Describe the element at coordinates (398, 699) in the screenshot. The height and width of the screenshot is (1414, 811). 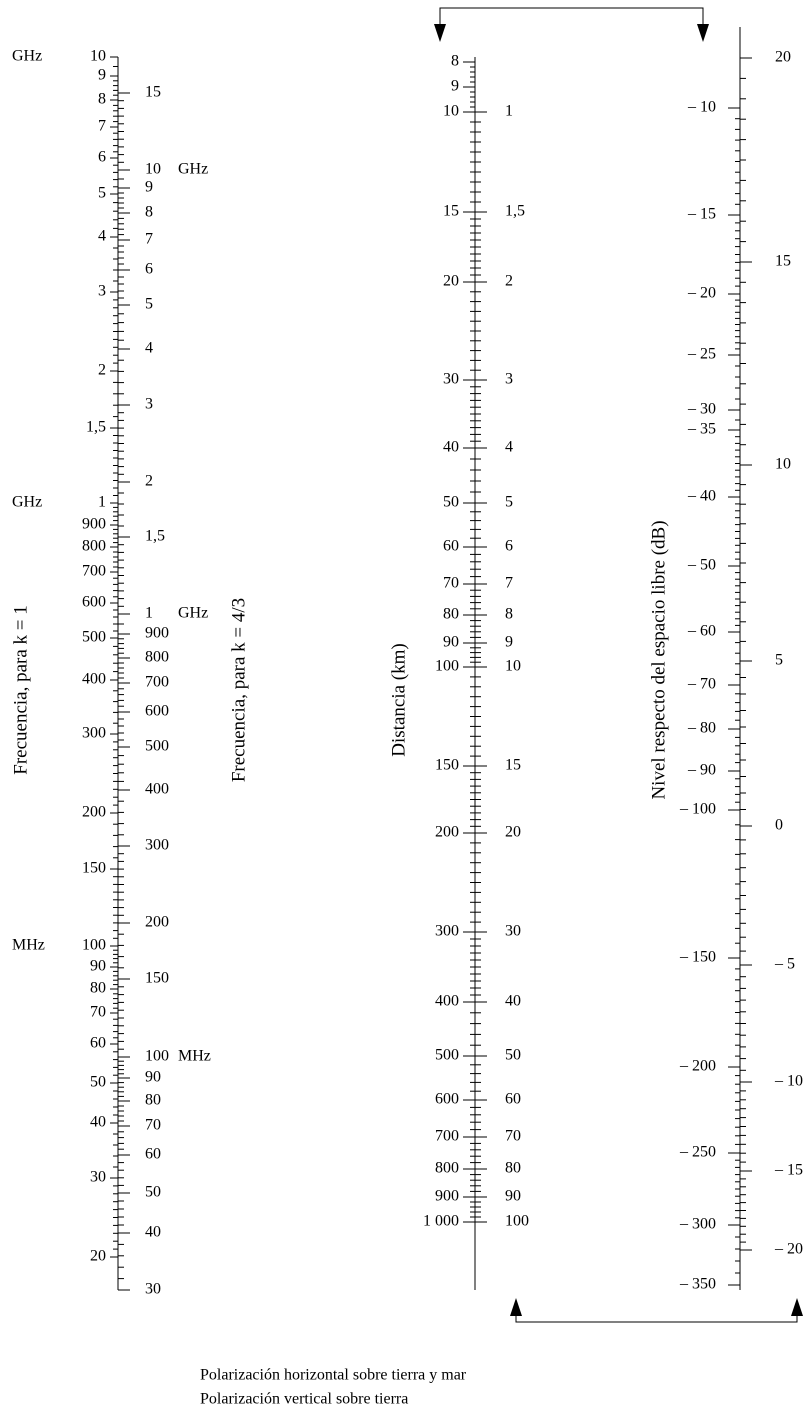
I see `scale-title: Distancia (km)` at that location.